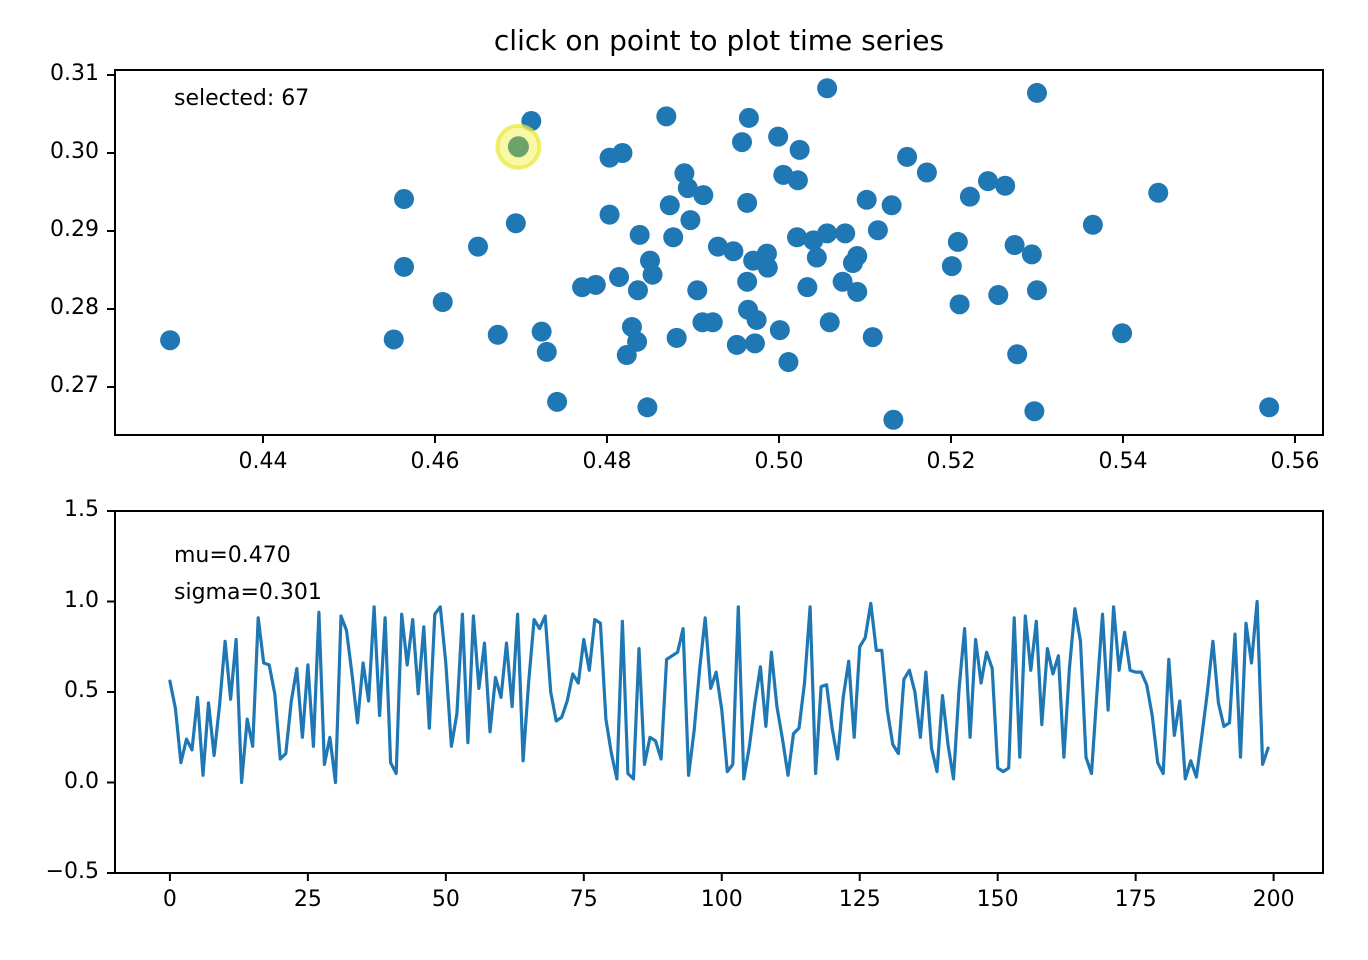  What do you see at coordinates (232, 555) in the screenshot?
I see `mu-annotation: mu=0.470` at bounding box center [232, 555].